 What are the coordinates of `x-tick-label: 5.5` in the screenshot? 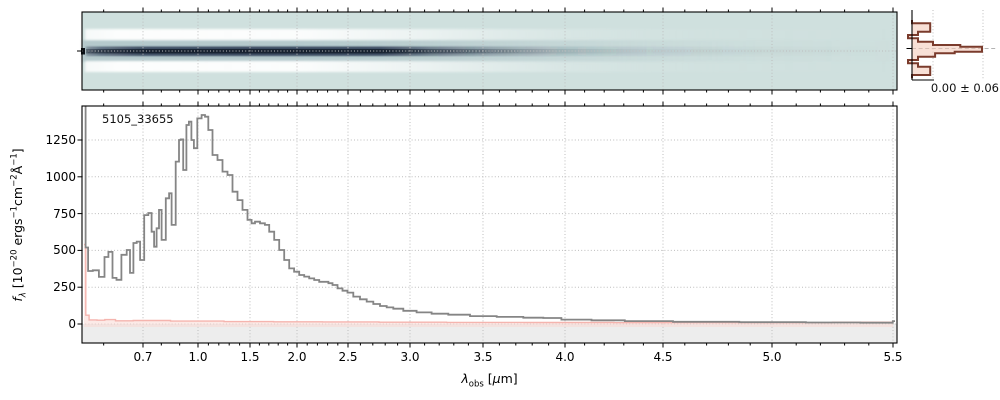 It's located at (893, 357).